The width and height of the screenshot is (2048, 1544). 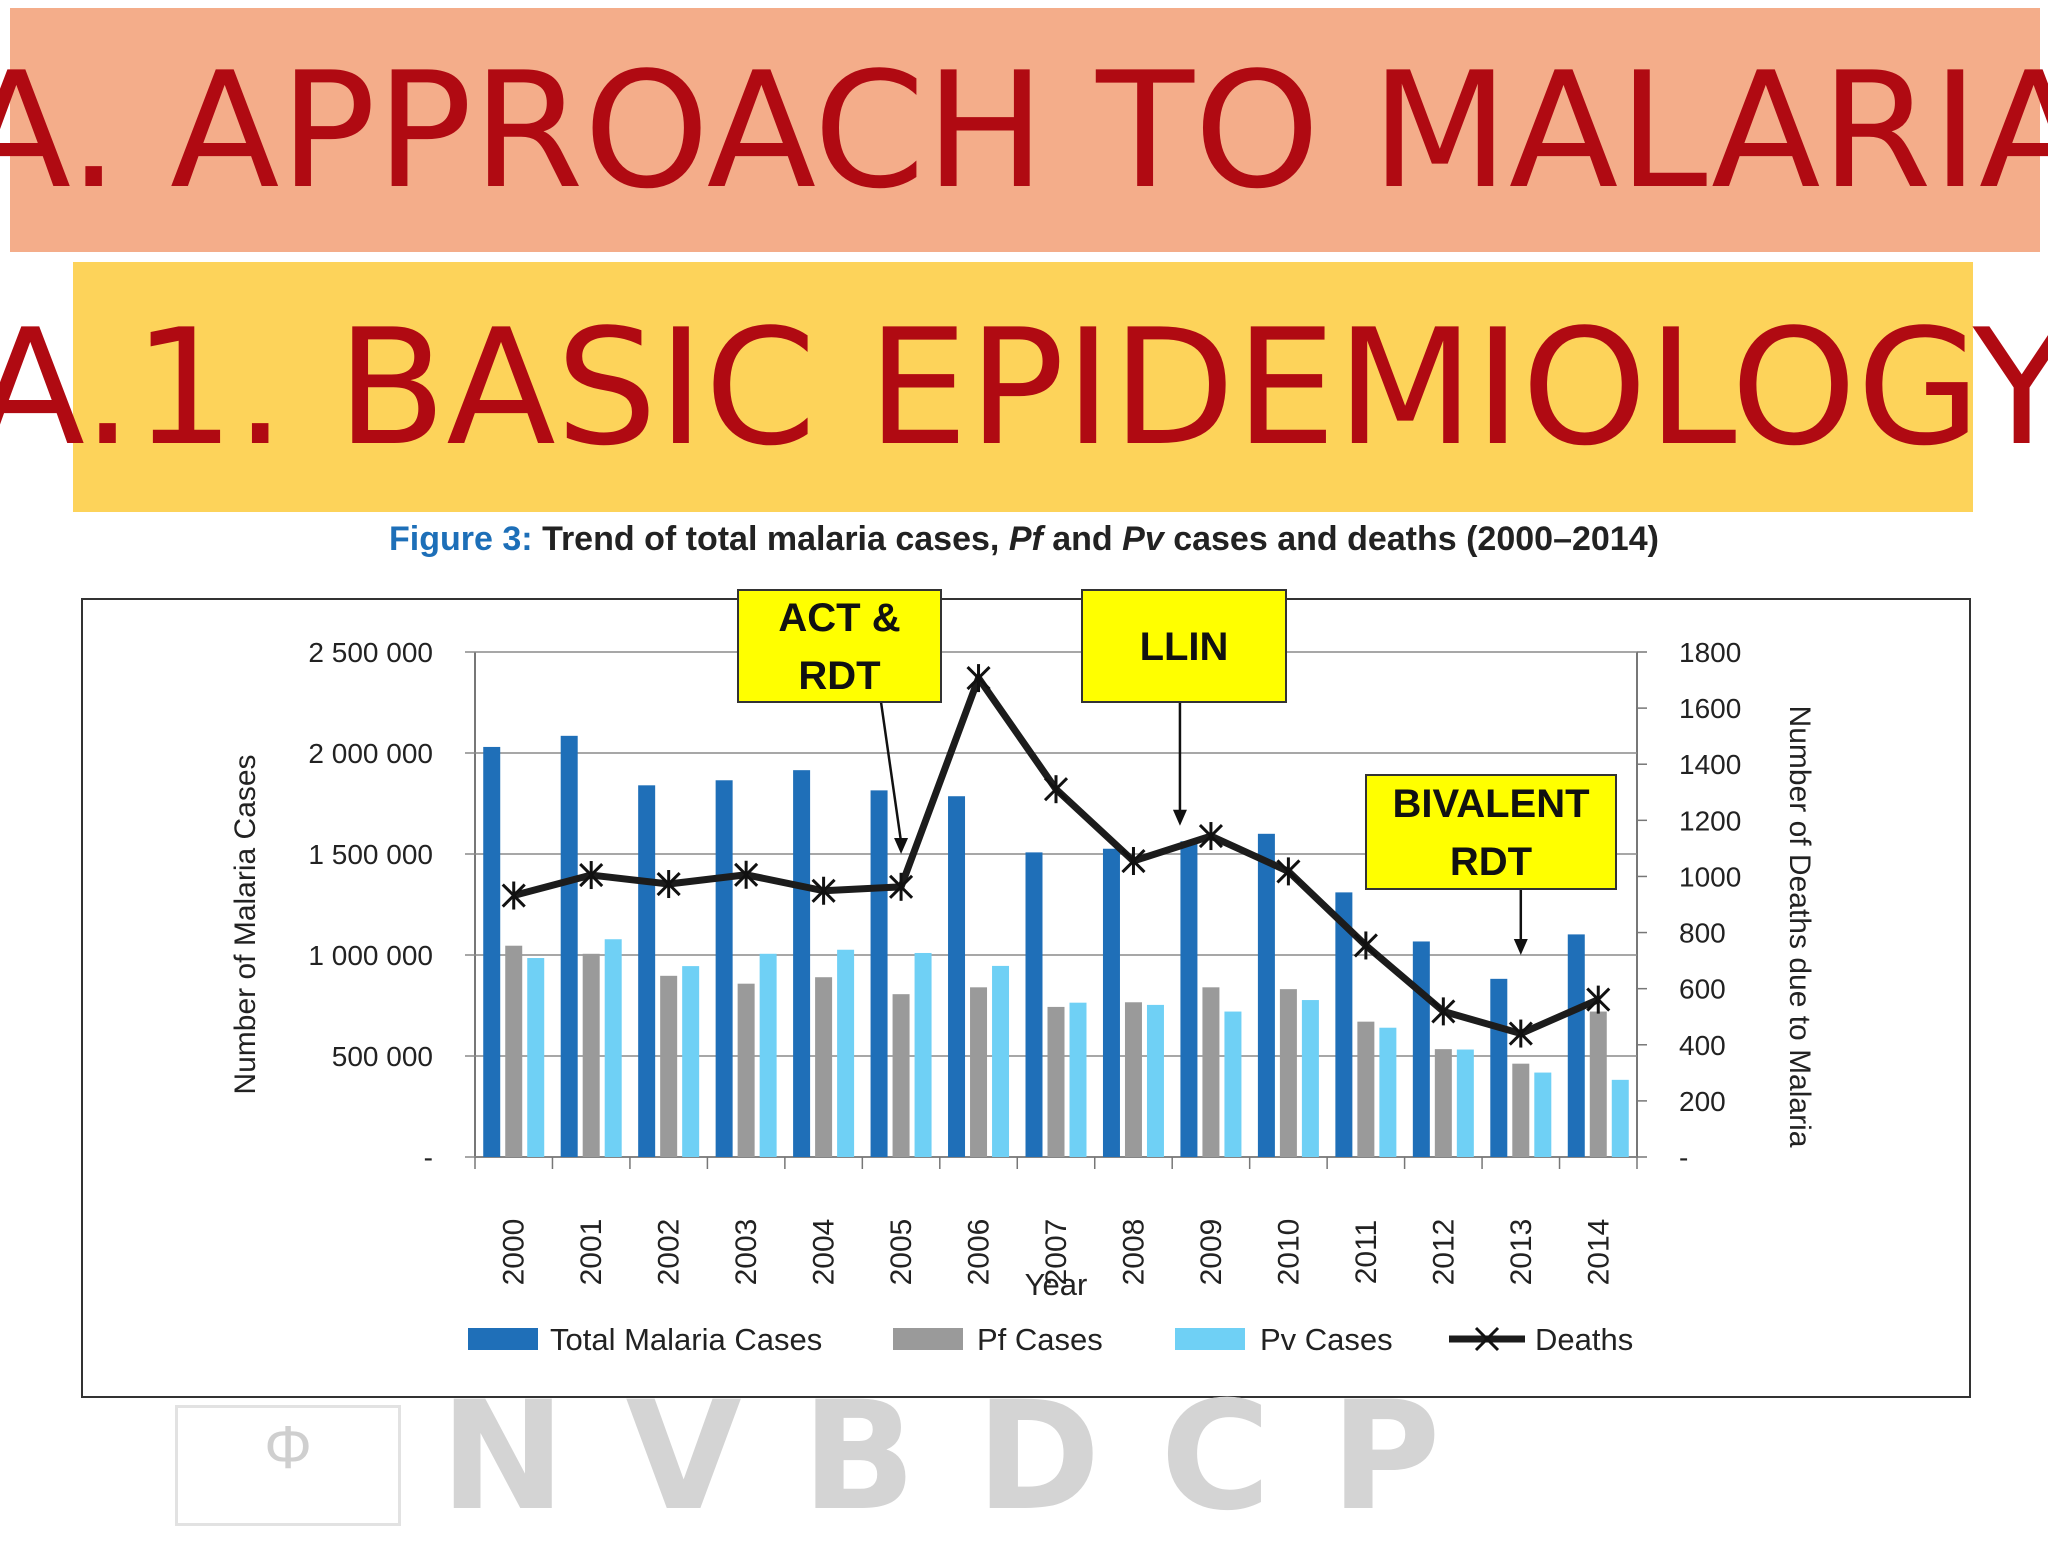 I want to click on annotation-label: BIVALENT, so click(x=1490, y=804).